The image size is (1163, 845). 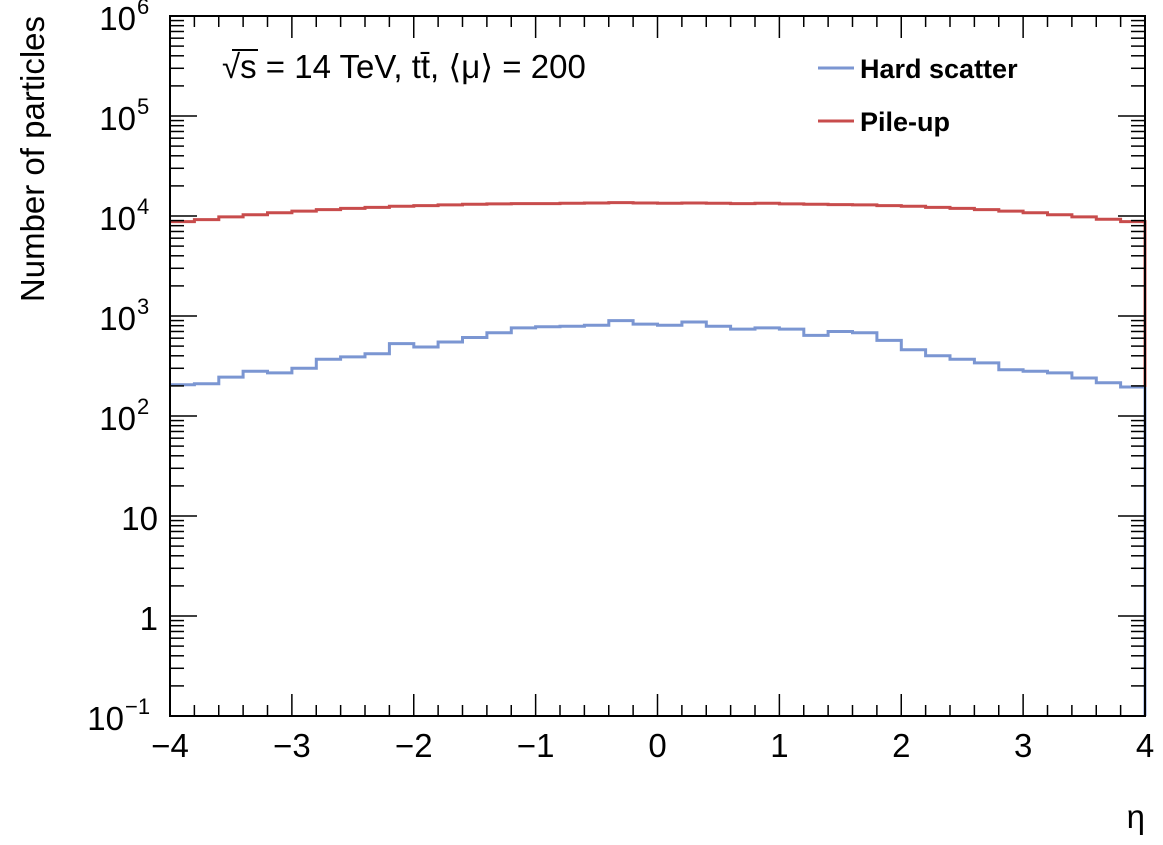 I want to click on y-tick-label-exponent: 3, so click(x=143, y=306).